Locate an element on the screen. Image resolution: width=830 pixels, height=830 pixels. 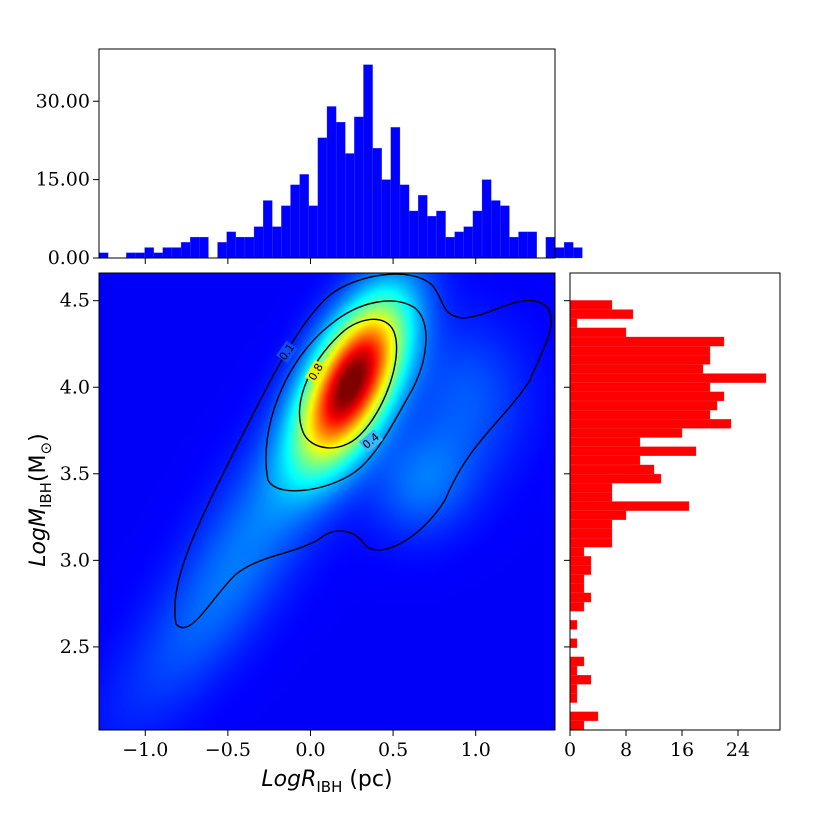
top-hist-bars is located at coordinates (340, 161).